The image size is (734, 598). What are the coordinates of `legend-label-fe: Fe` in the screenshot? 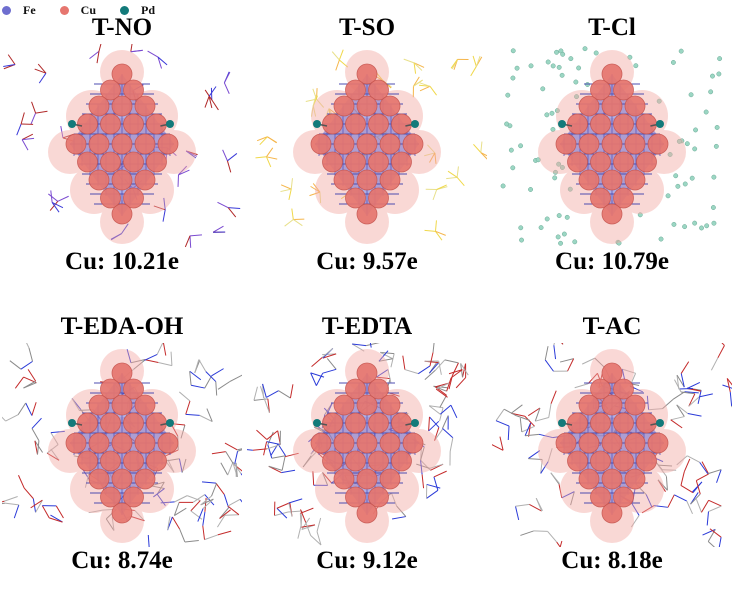 It's located at (29, 9).